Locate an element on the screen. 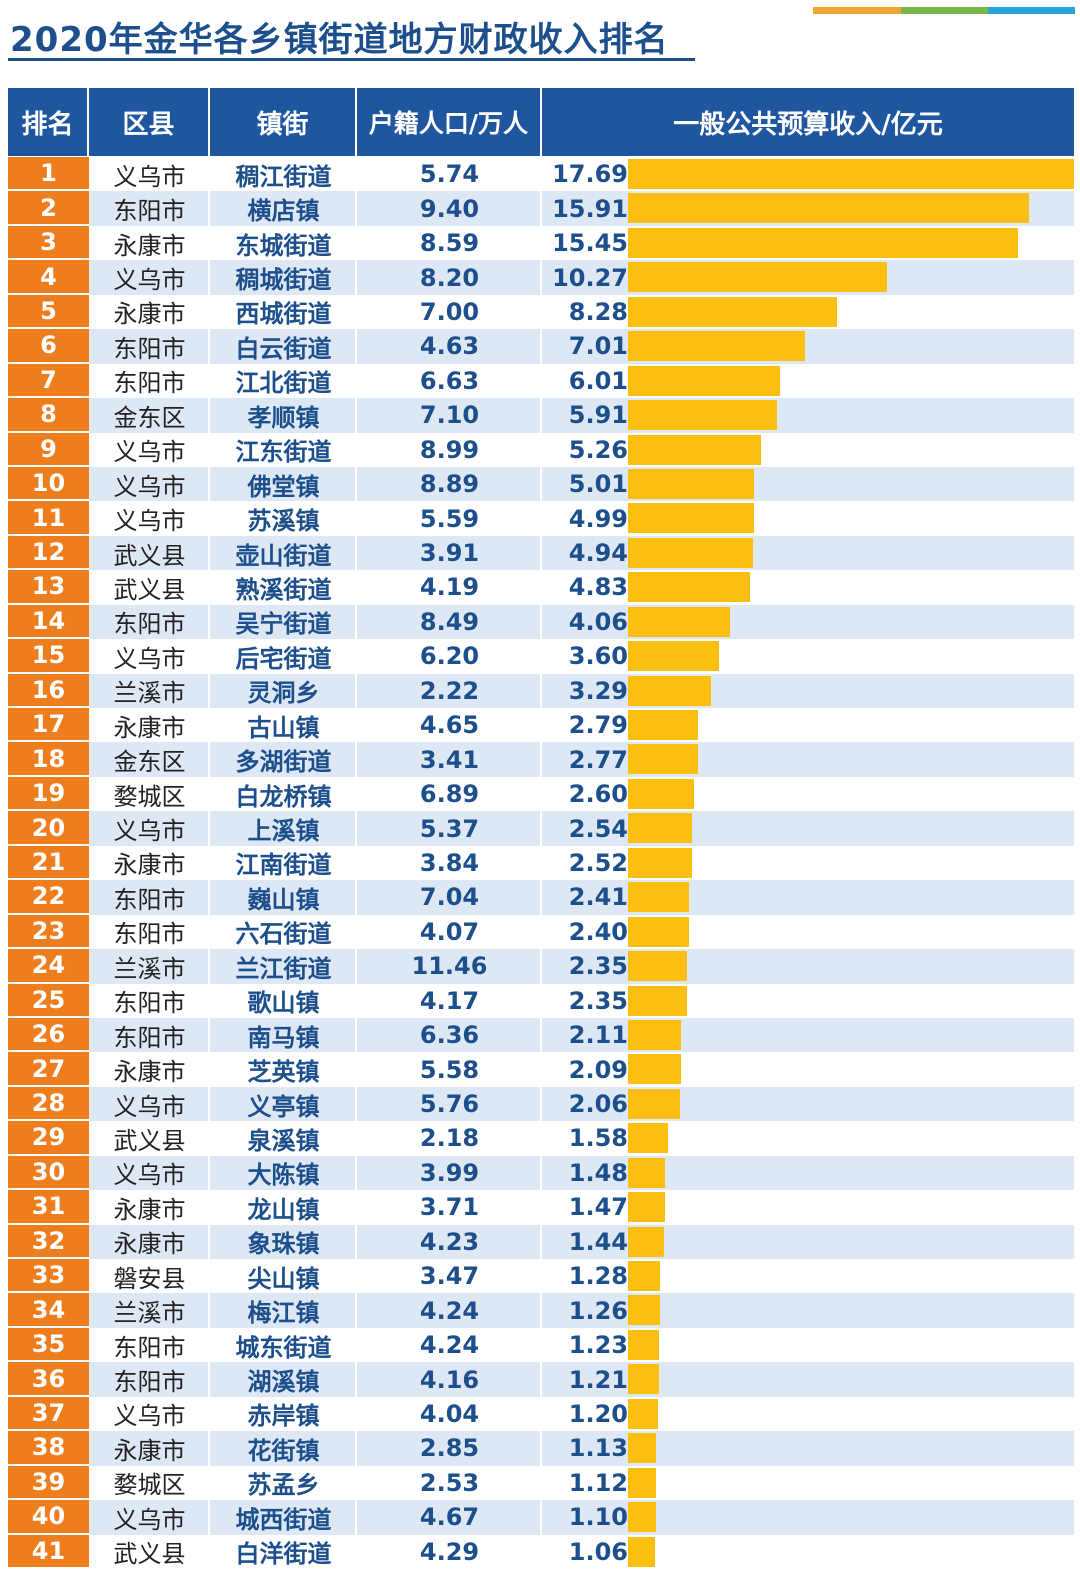 This screenshot has width=1080, height=1574. revenue-label: 2.41 is located at coordinates (598, 897).